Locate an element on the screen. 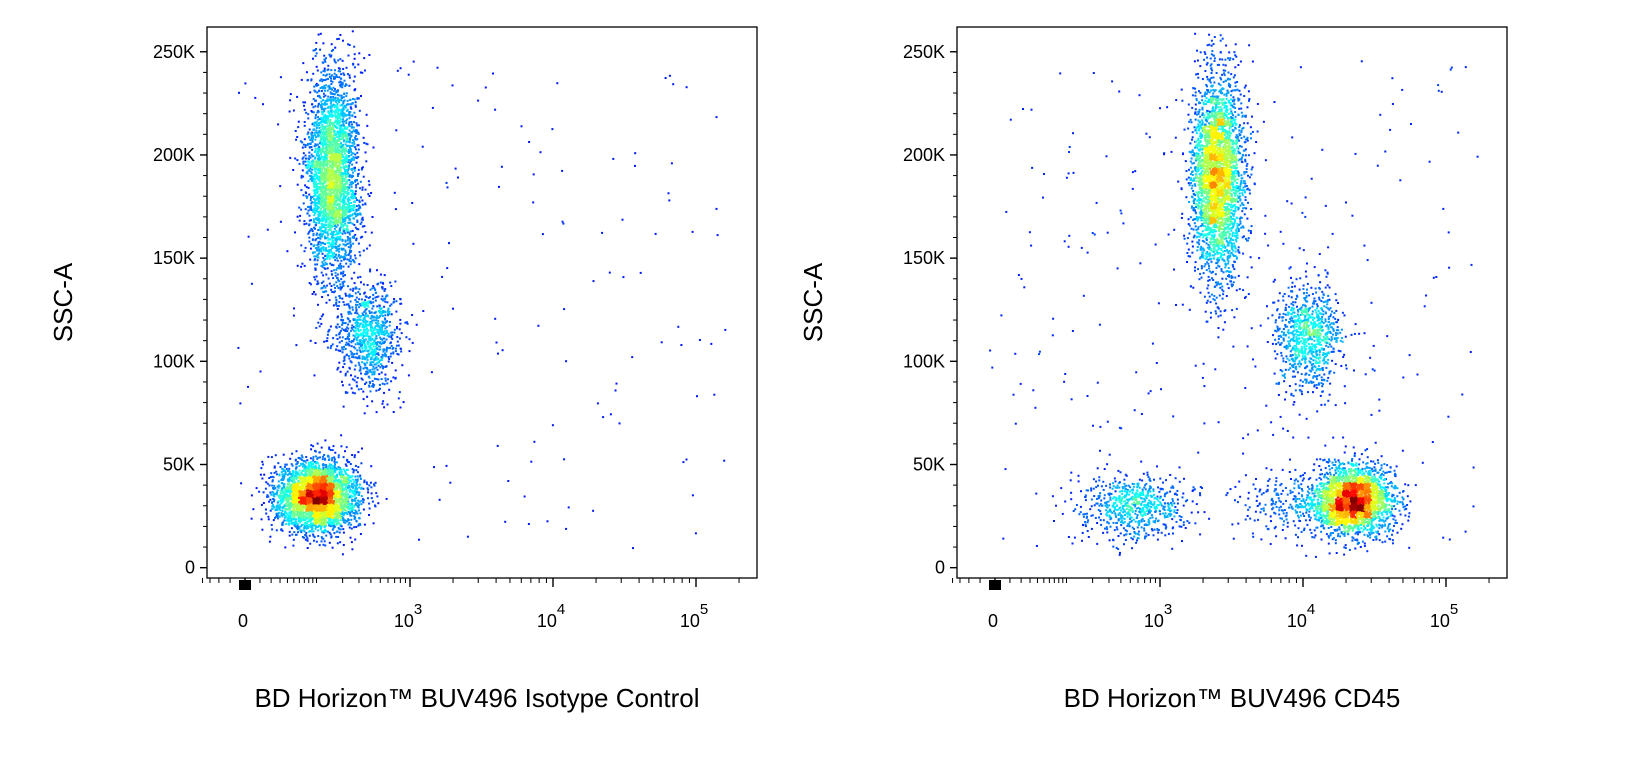  x-tick-base: 10 is located at coordinates (404, 621).